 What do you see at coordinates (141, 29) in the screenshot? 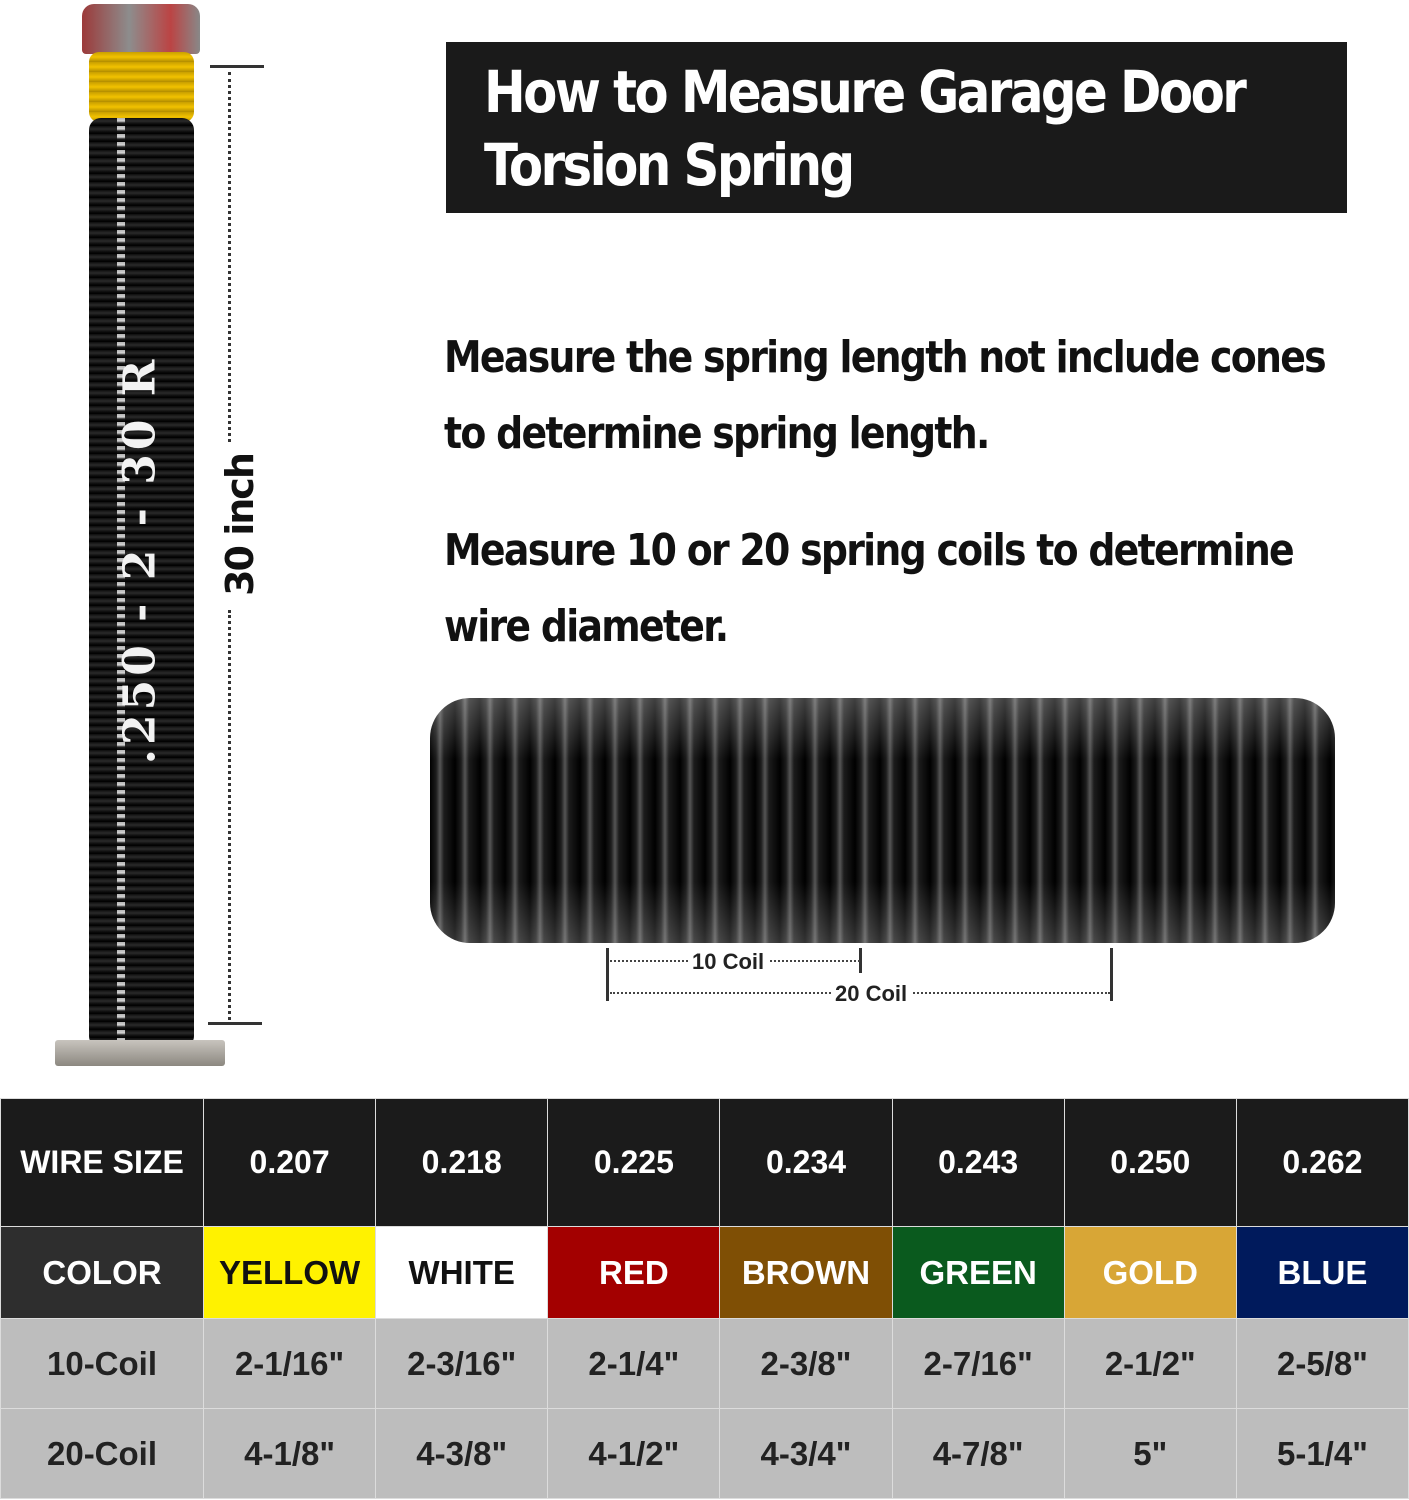
I see `winding-cone` at bounding box center [141, 29].